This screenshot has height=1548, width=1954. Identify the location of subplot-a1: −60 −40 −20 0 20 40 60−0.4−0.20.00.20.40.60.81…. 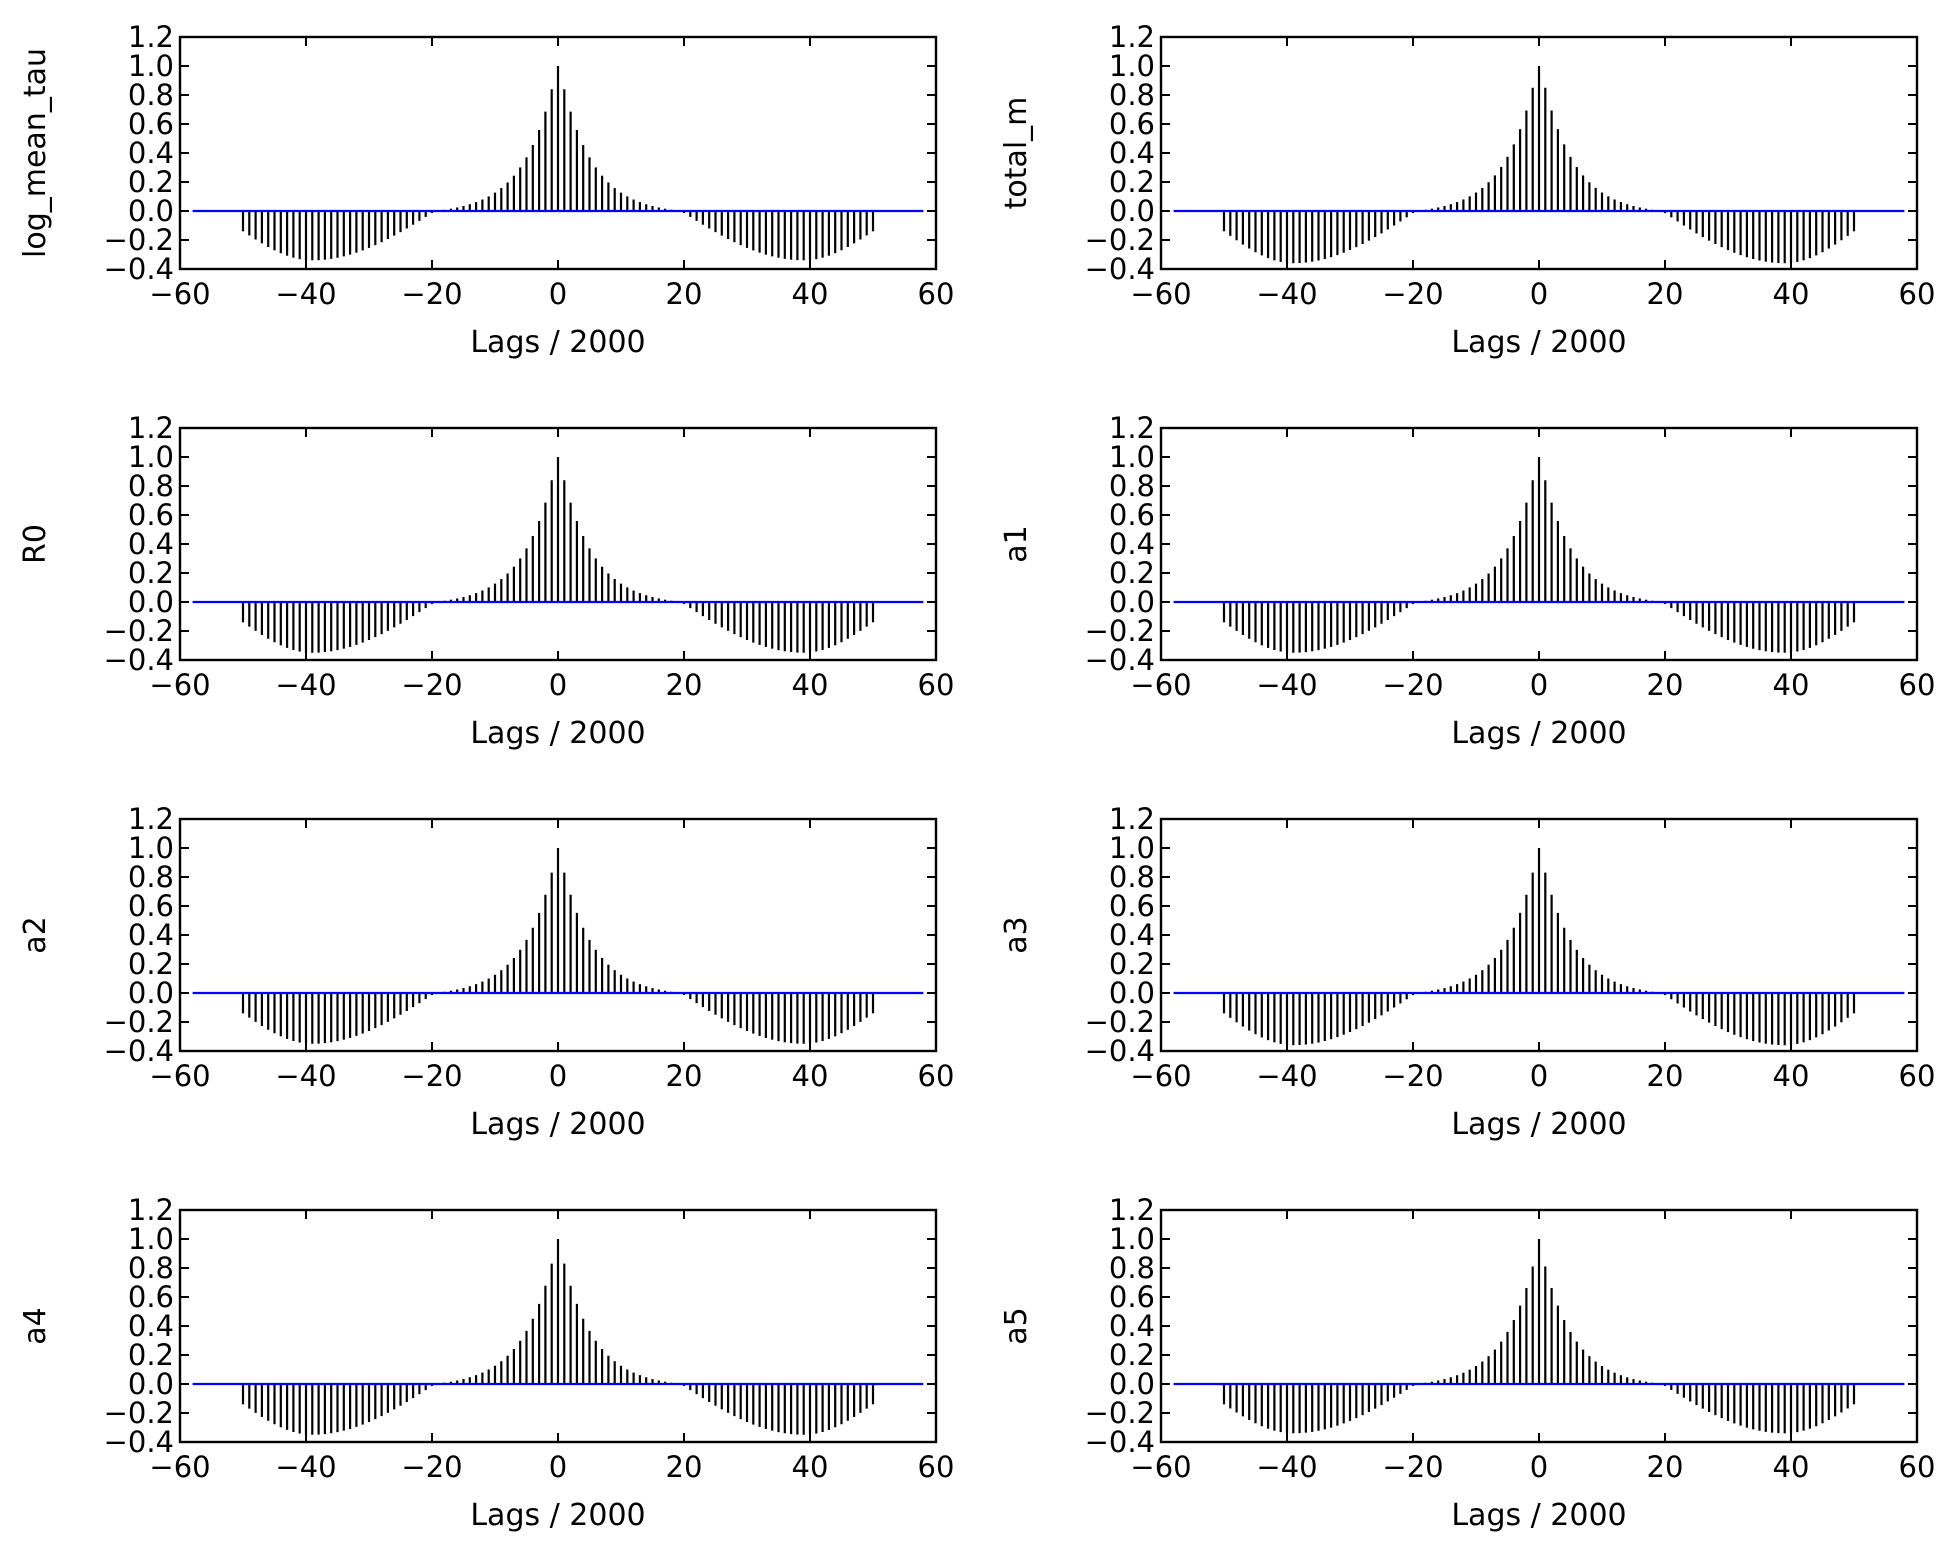
(1467, 581).